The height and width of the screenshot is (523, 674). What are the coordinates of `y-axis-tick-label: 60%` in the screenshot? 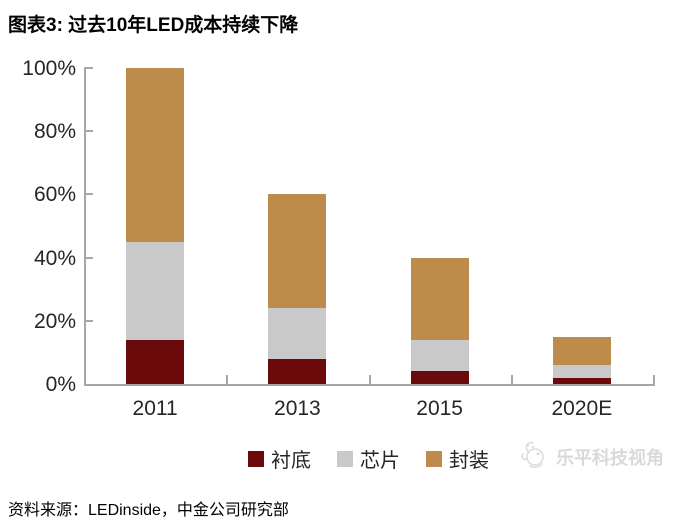 It's located at (54, 195).